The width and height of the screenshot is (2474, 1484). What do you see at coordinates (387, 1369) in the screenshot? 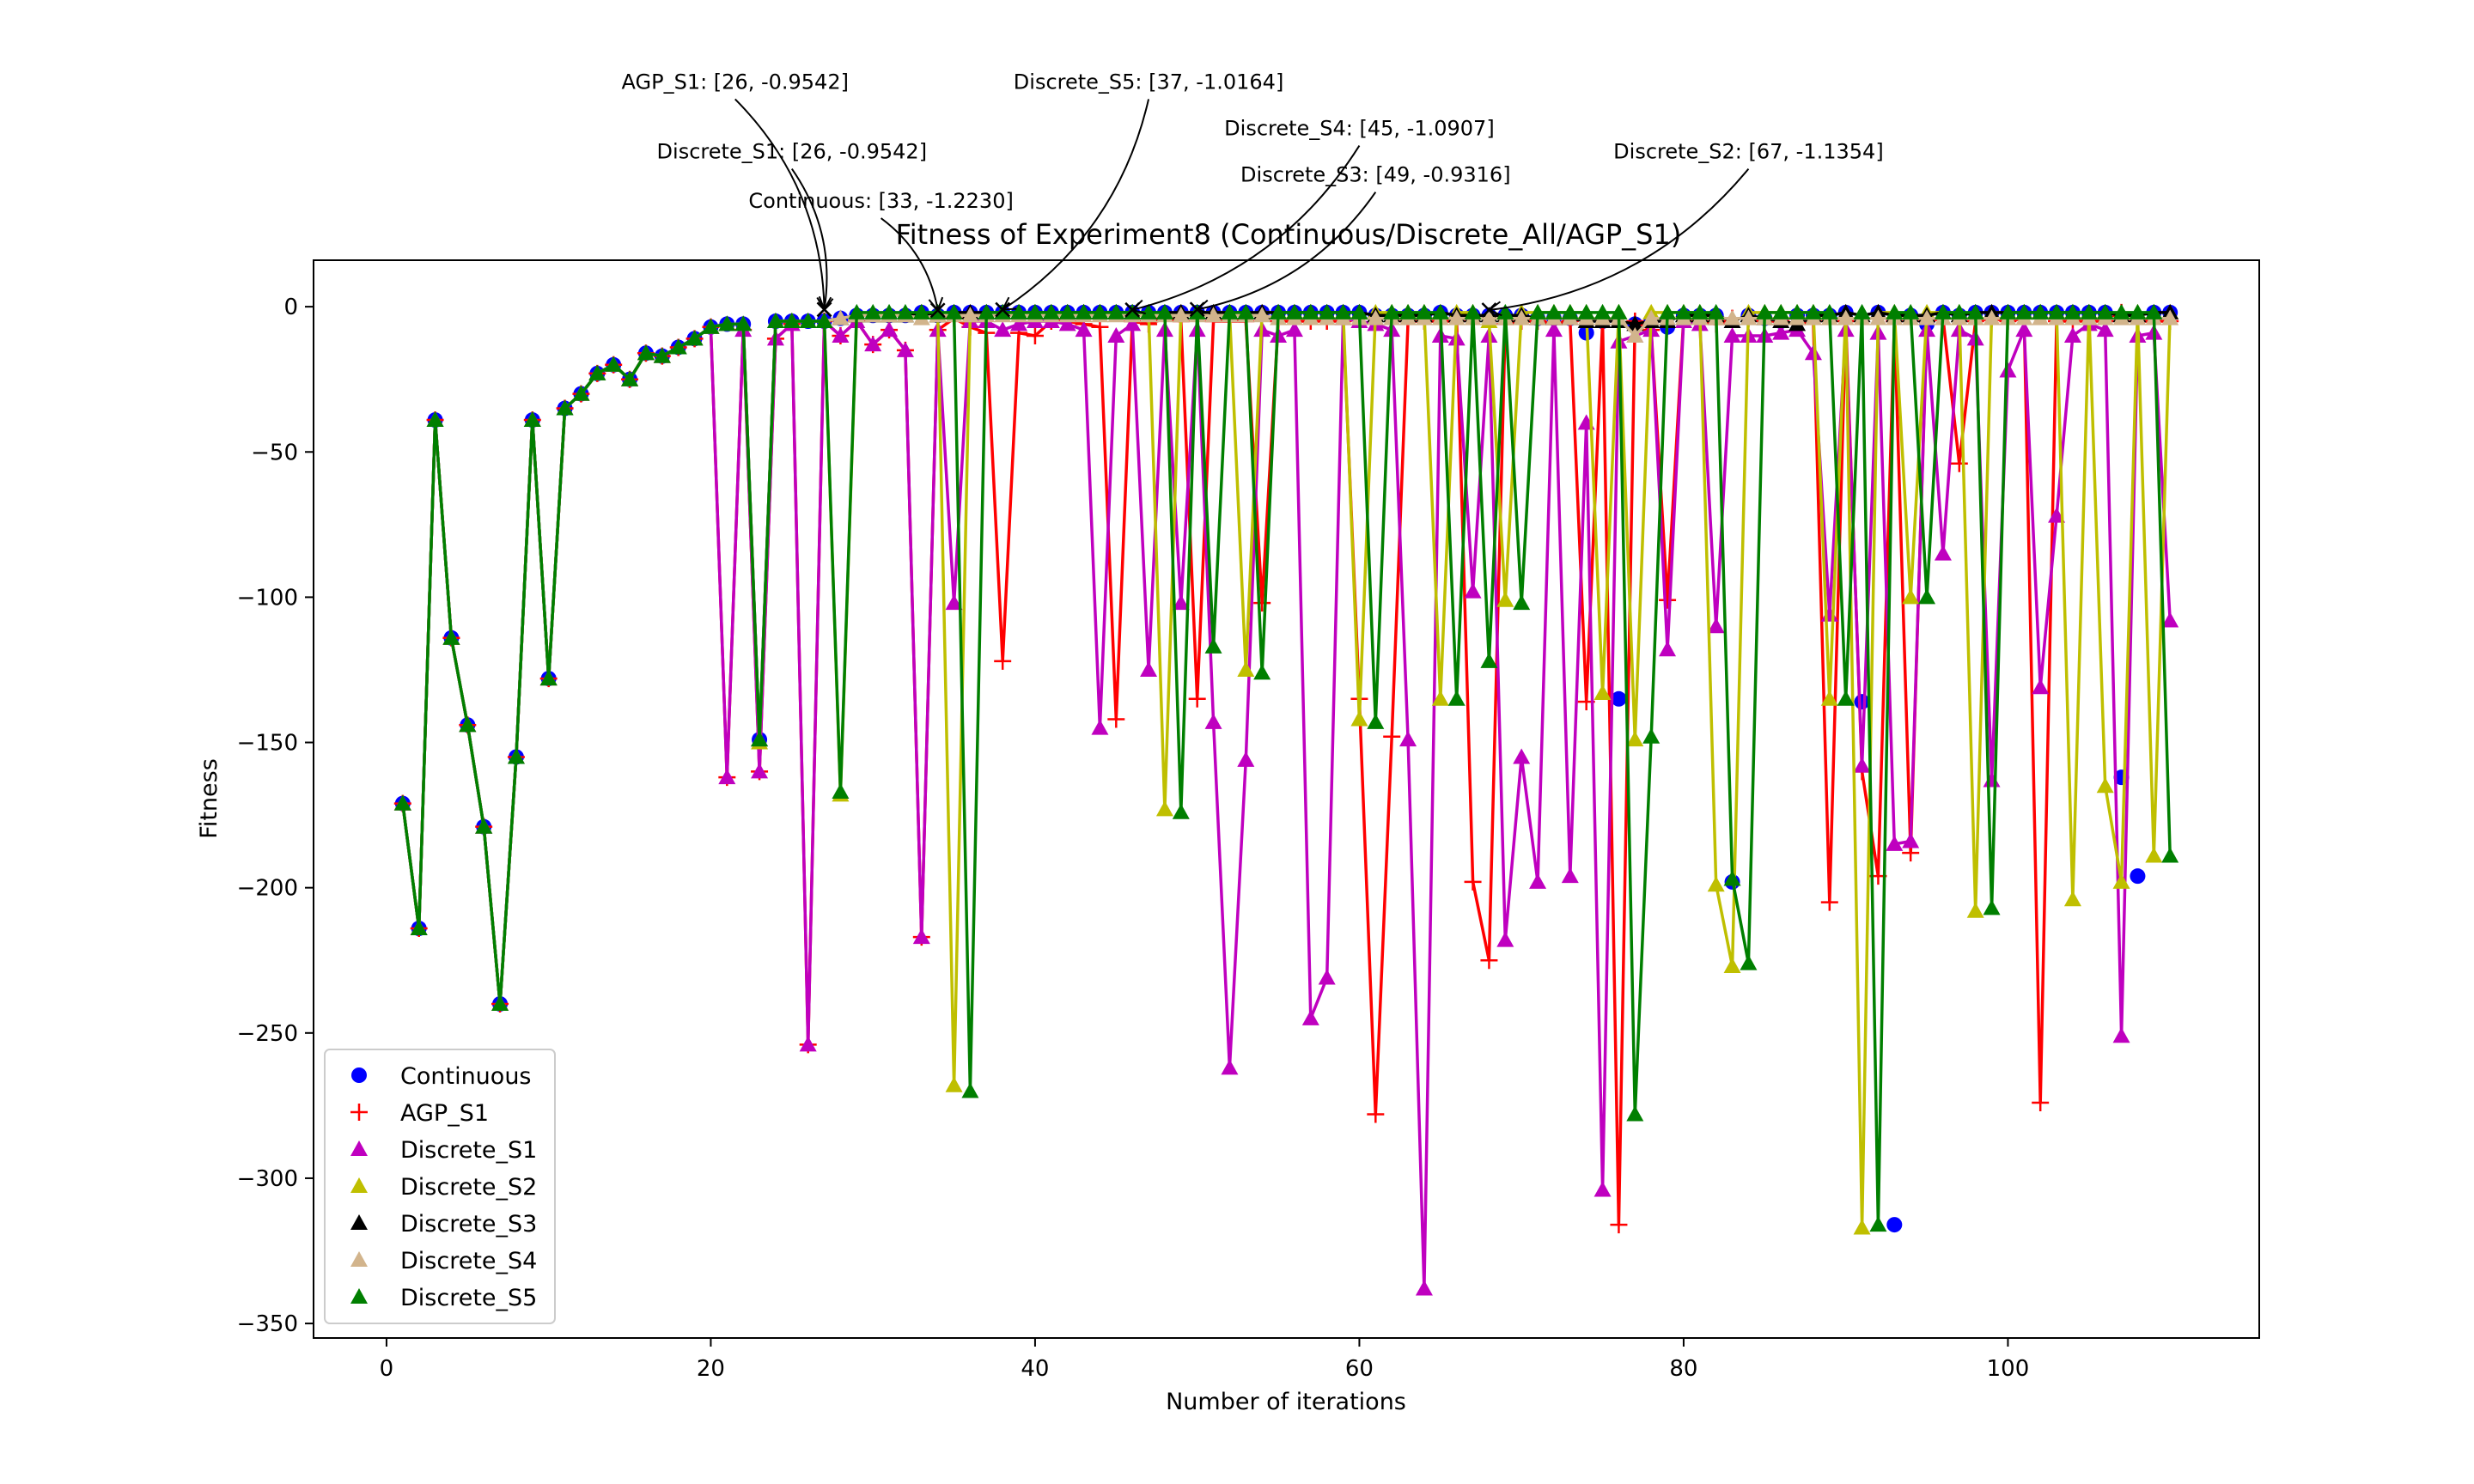
I see `x-tick-label: 0` at bounding box center [387, 1369].